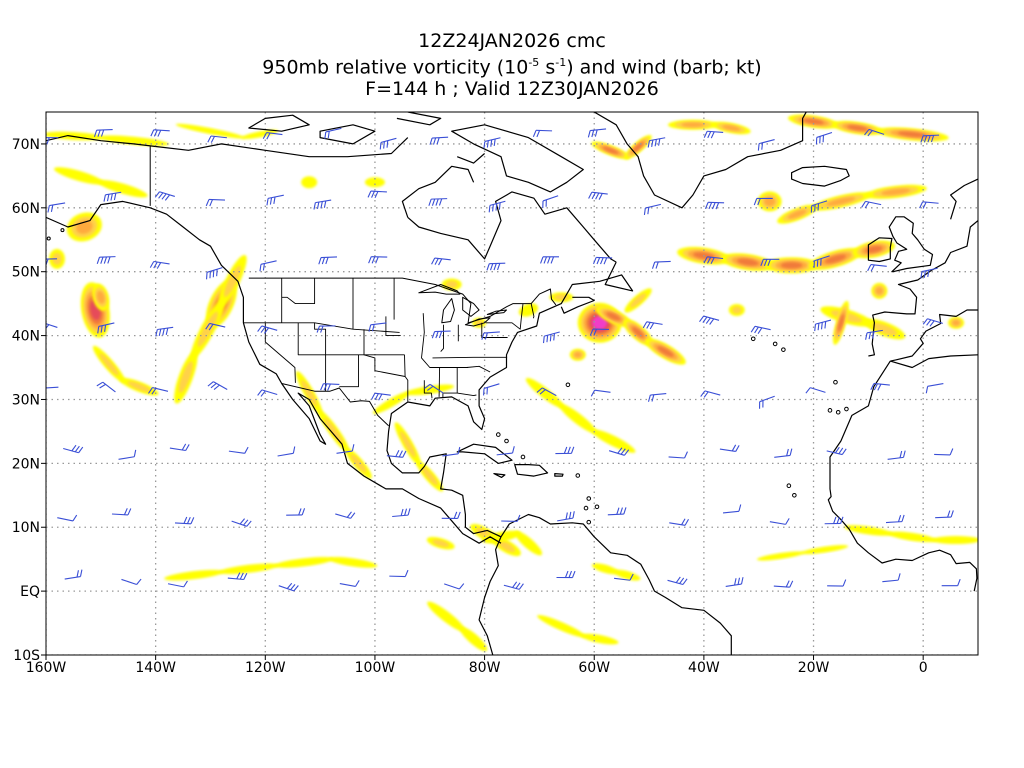 The image size is (1024, 768). What do you see at coordinates (664, 67) in the screenshot?
I see `title-variable-suffix: ) and wind (barb; kt)` at bounding box center [664, 67].